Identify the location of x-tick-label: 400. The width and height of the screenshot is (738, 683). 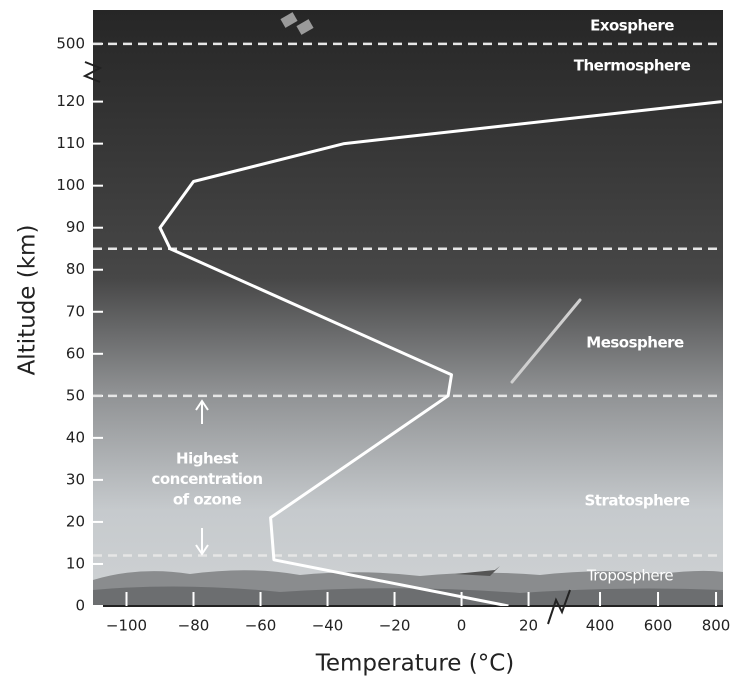
(600, 626).